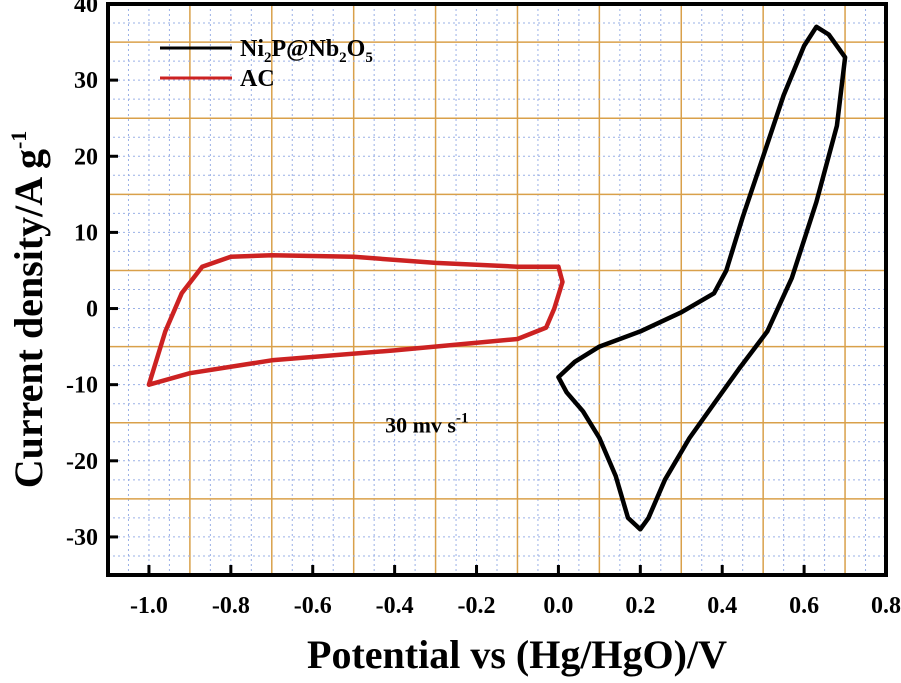  Describe the element at coordinates (82, 462) in the screenshot. I see `y-tick-label: -20` at that location.